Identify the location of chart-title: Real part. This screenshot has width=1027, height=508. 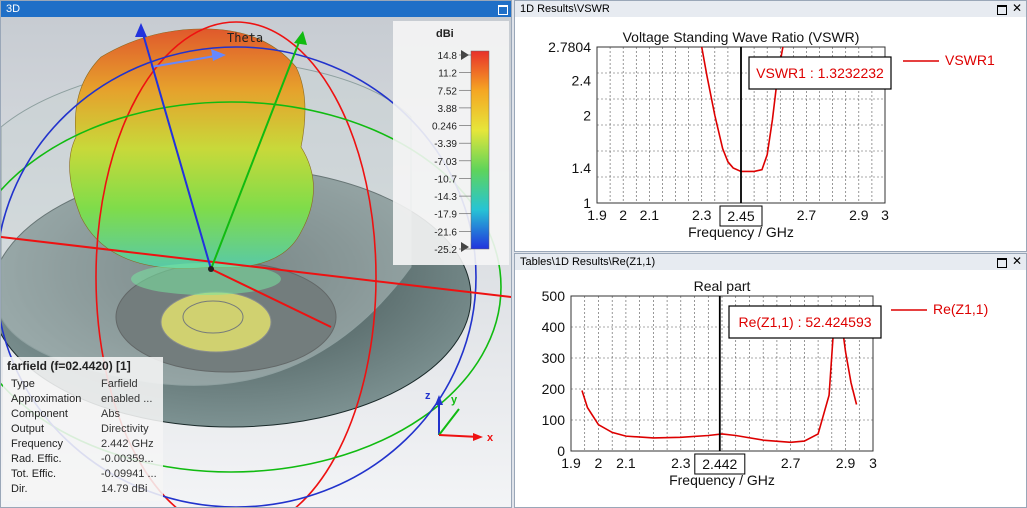
(722, 286).